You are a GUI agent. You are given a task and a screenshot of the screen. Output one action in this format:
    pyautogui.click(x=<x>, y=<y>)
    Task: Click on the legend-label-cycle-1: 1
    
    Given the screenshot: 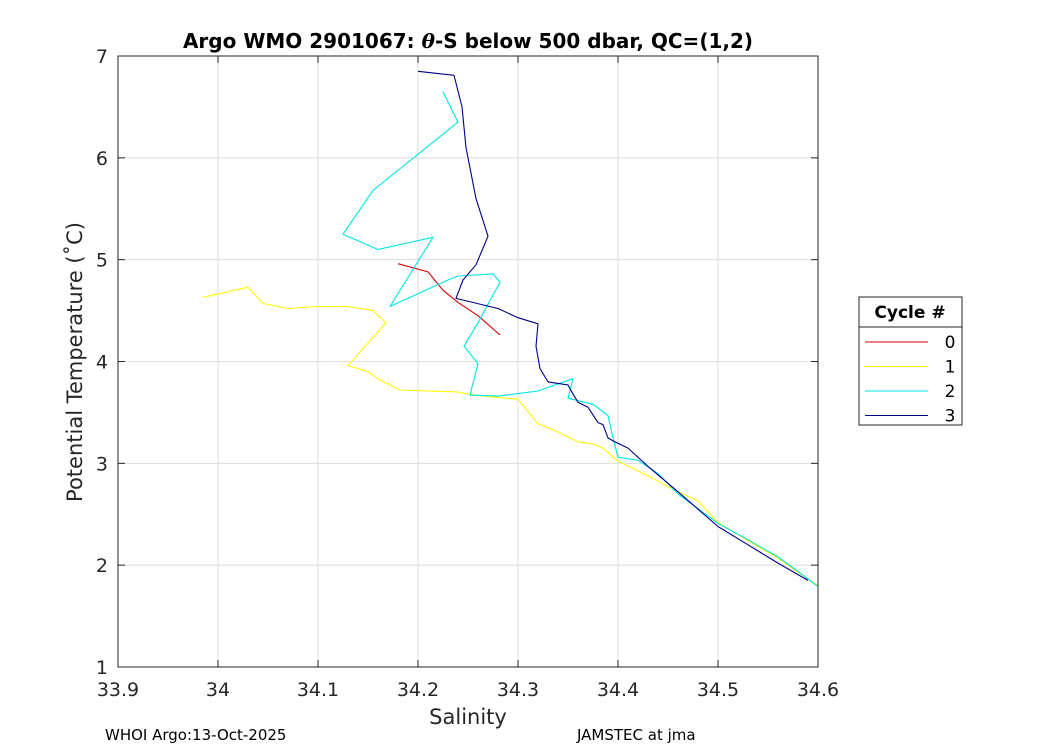 What is the action you would take?
    pyautogui.click(x=950, y=368)
    